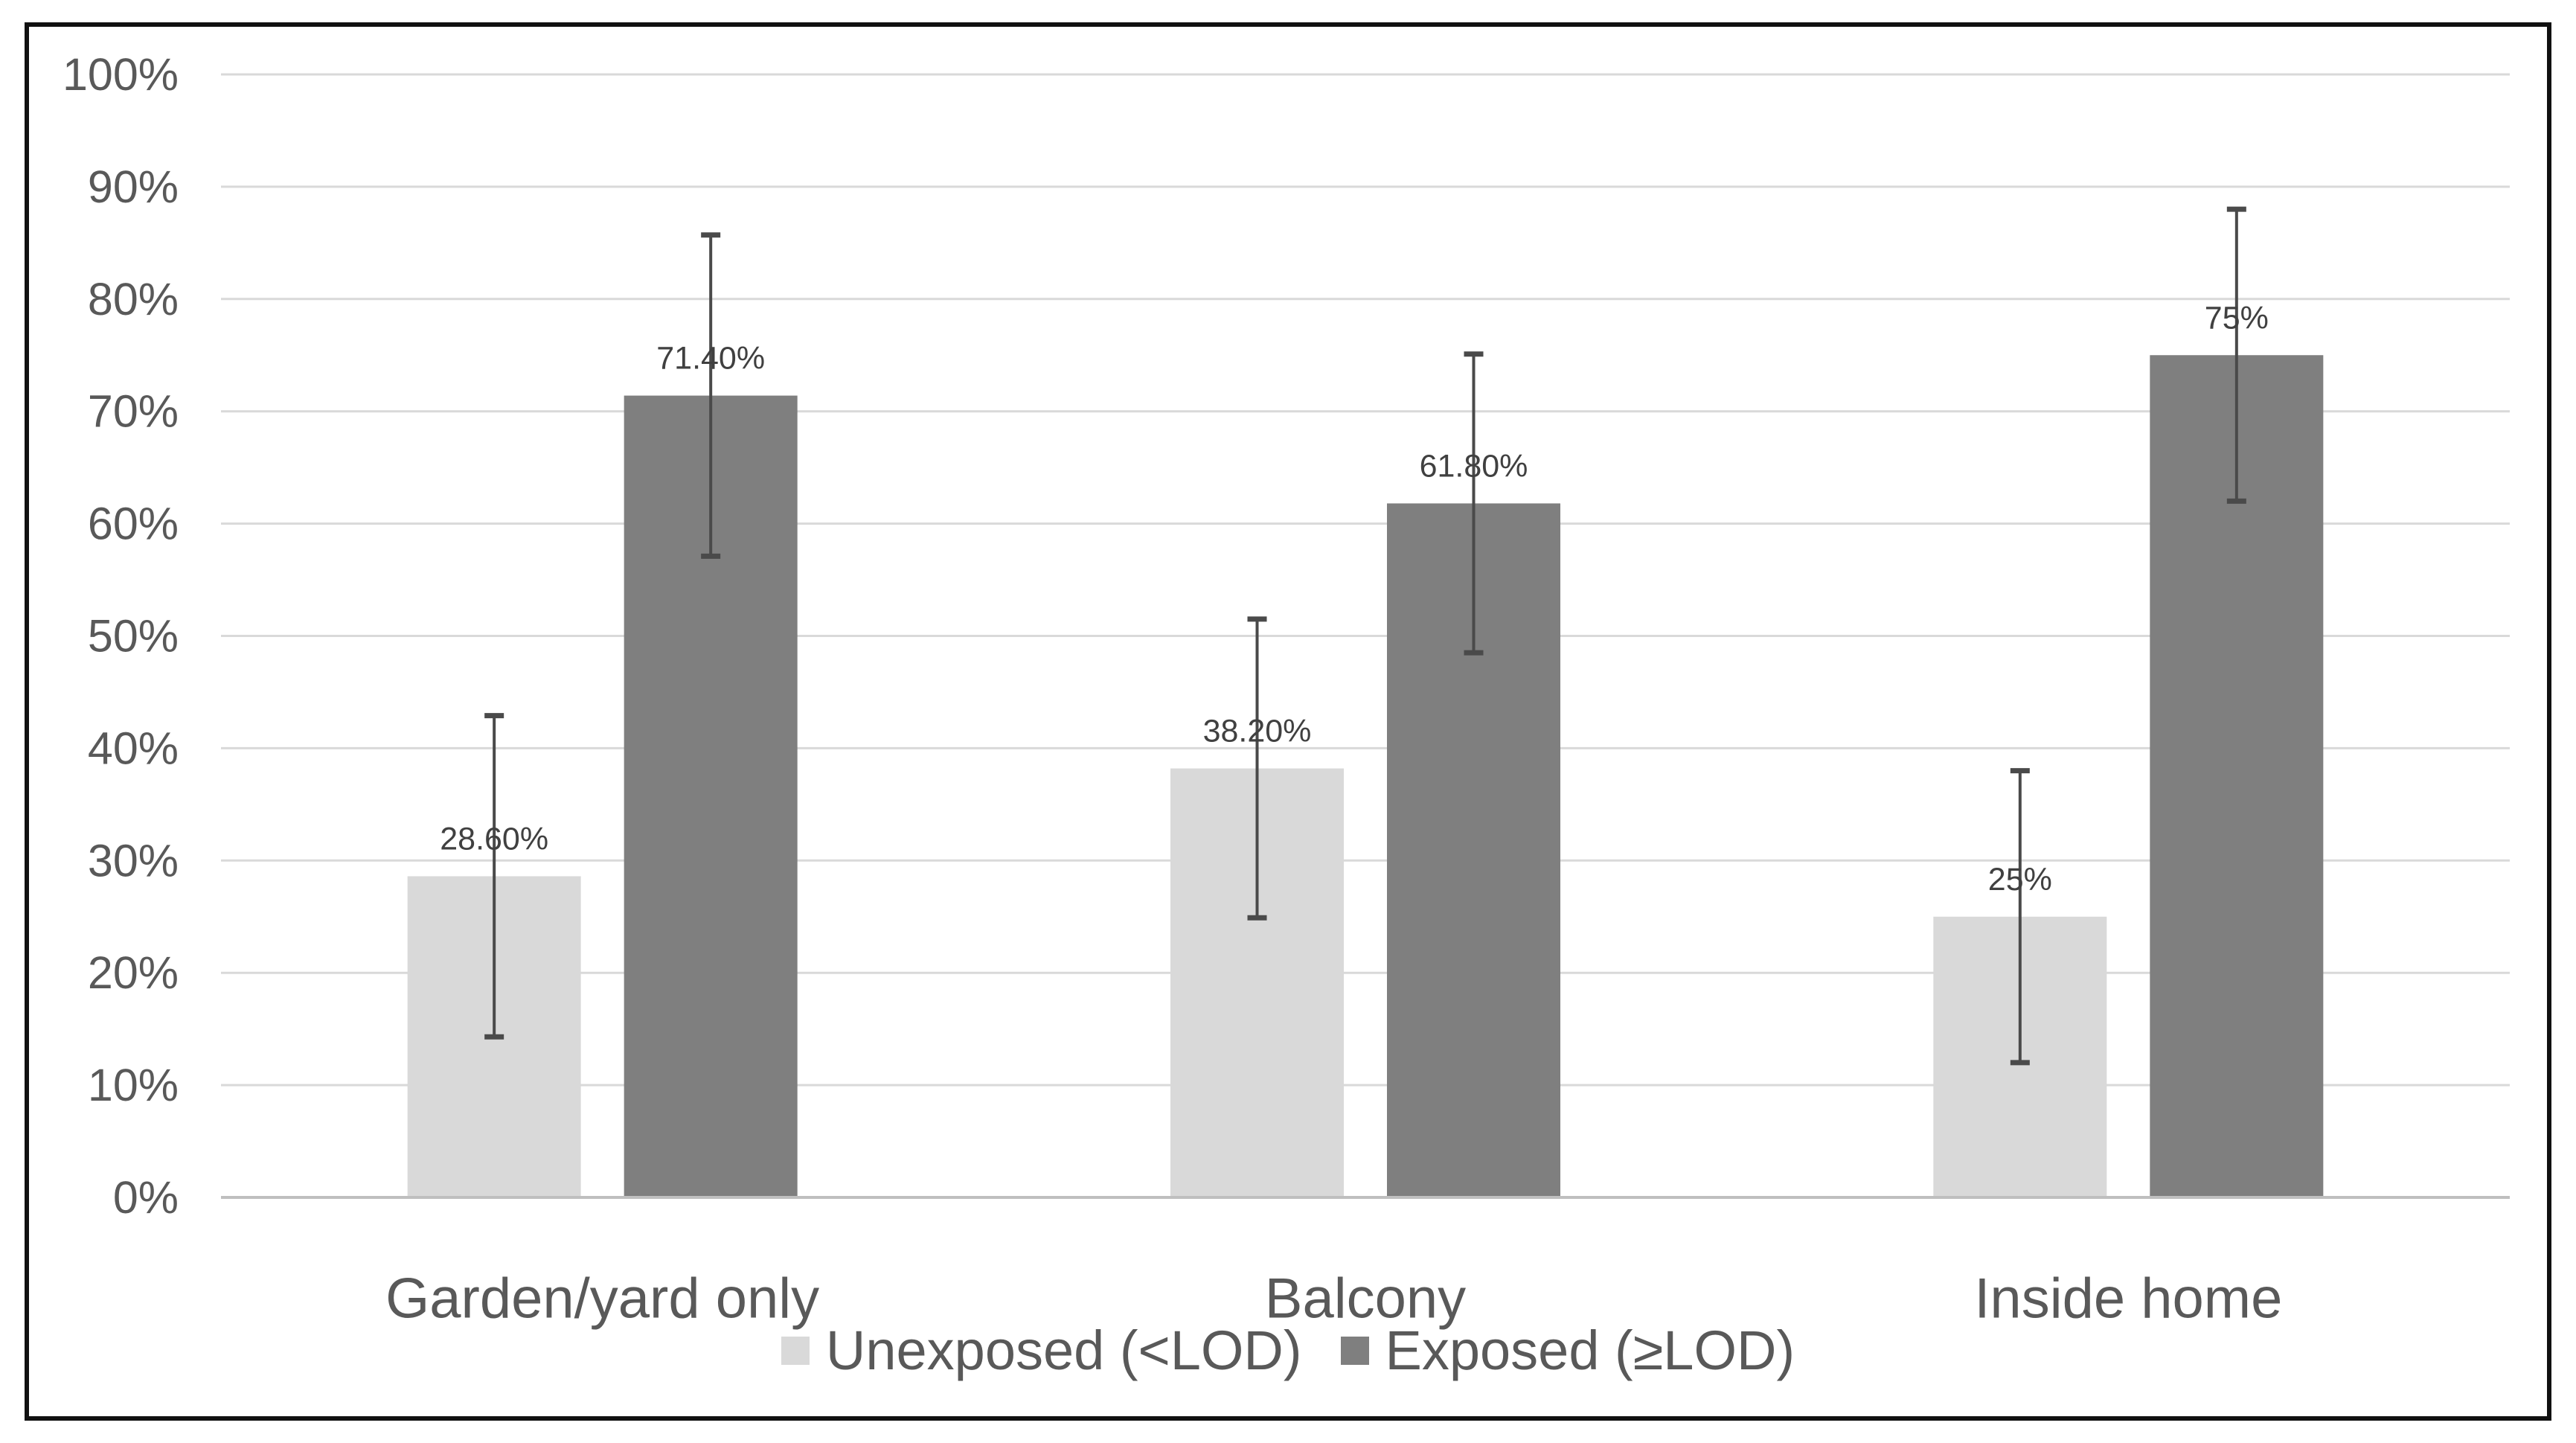 The image size is (2576, 1443). Describe the element at coordinates (133, 411) in the screenshot. I see `y-axis-tick-label: 70%` at that location.